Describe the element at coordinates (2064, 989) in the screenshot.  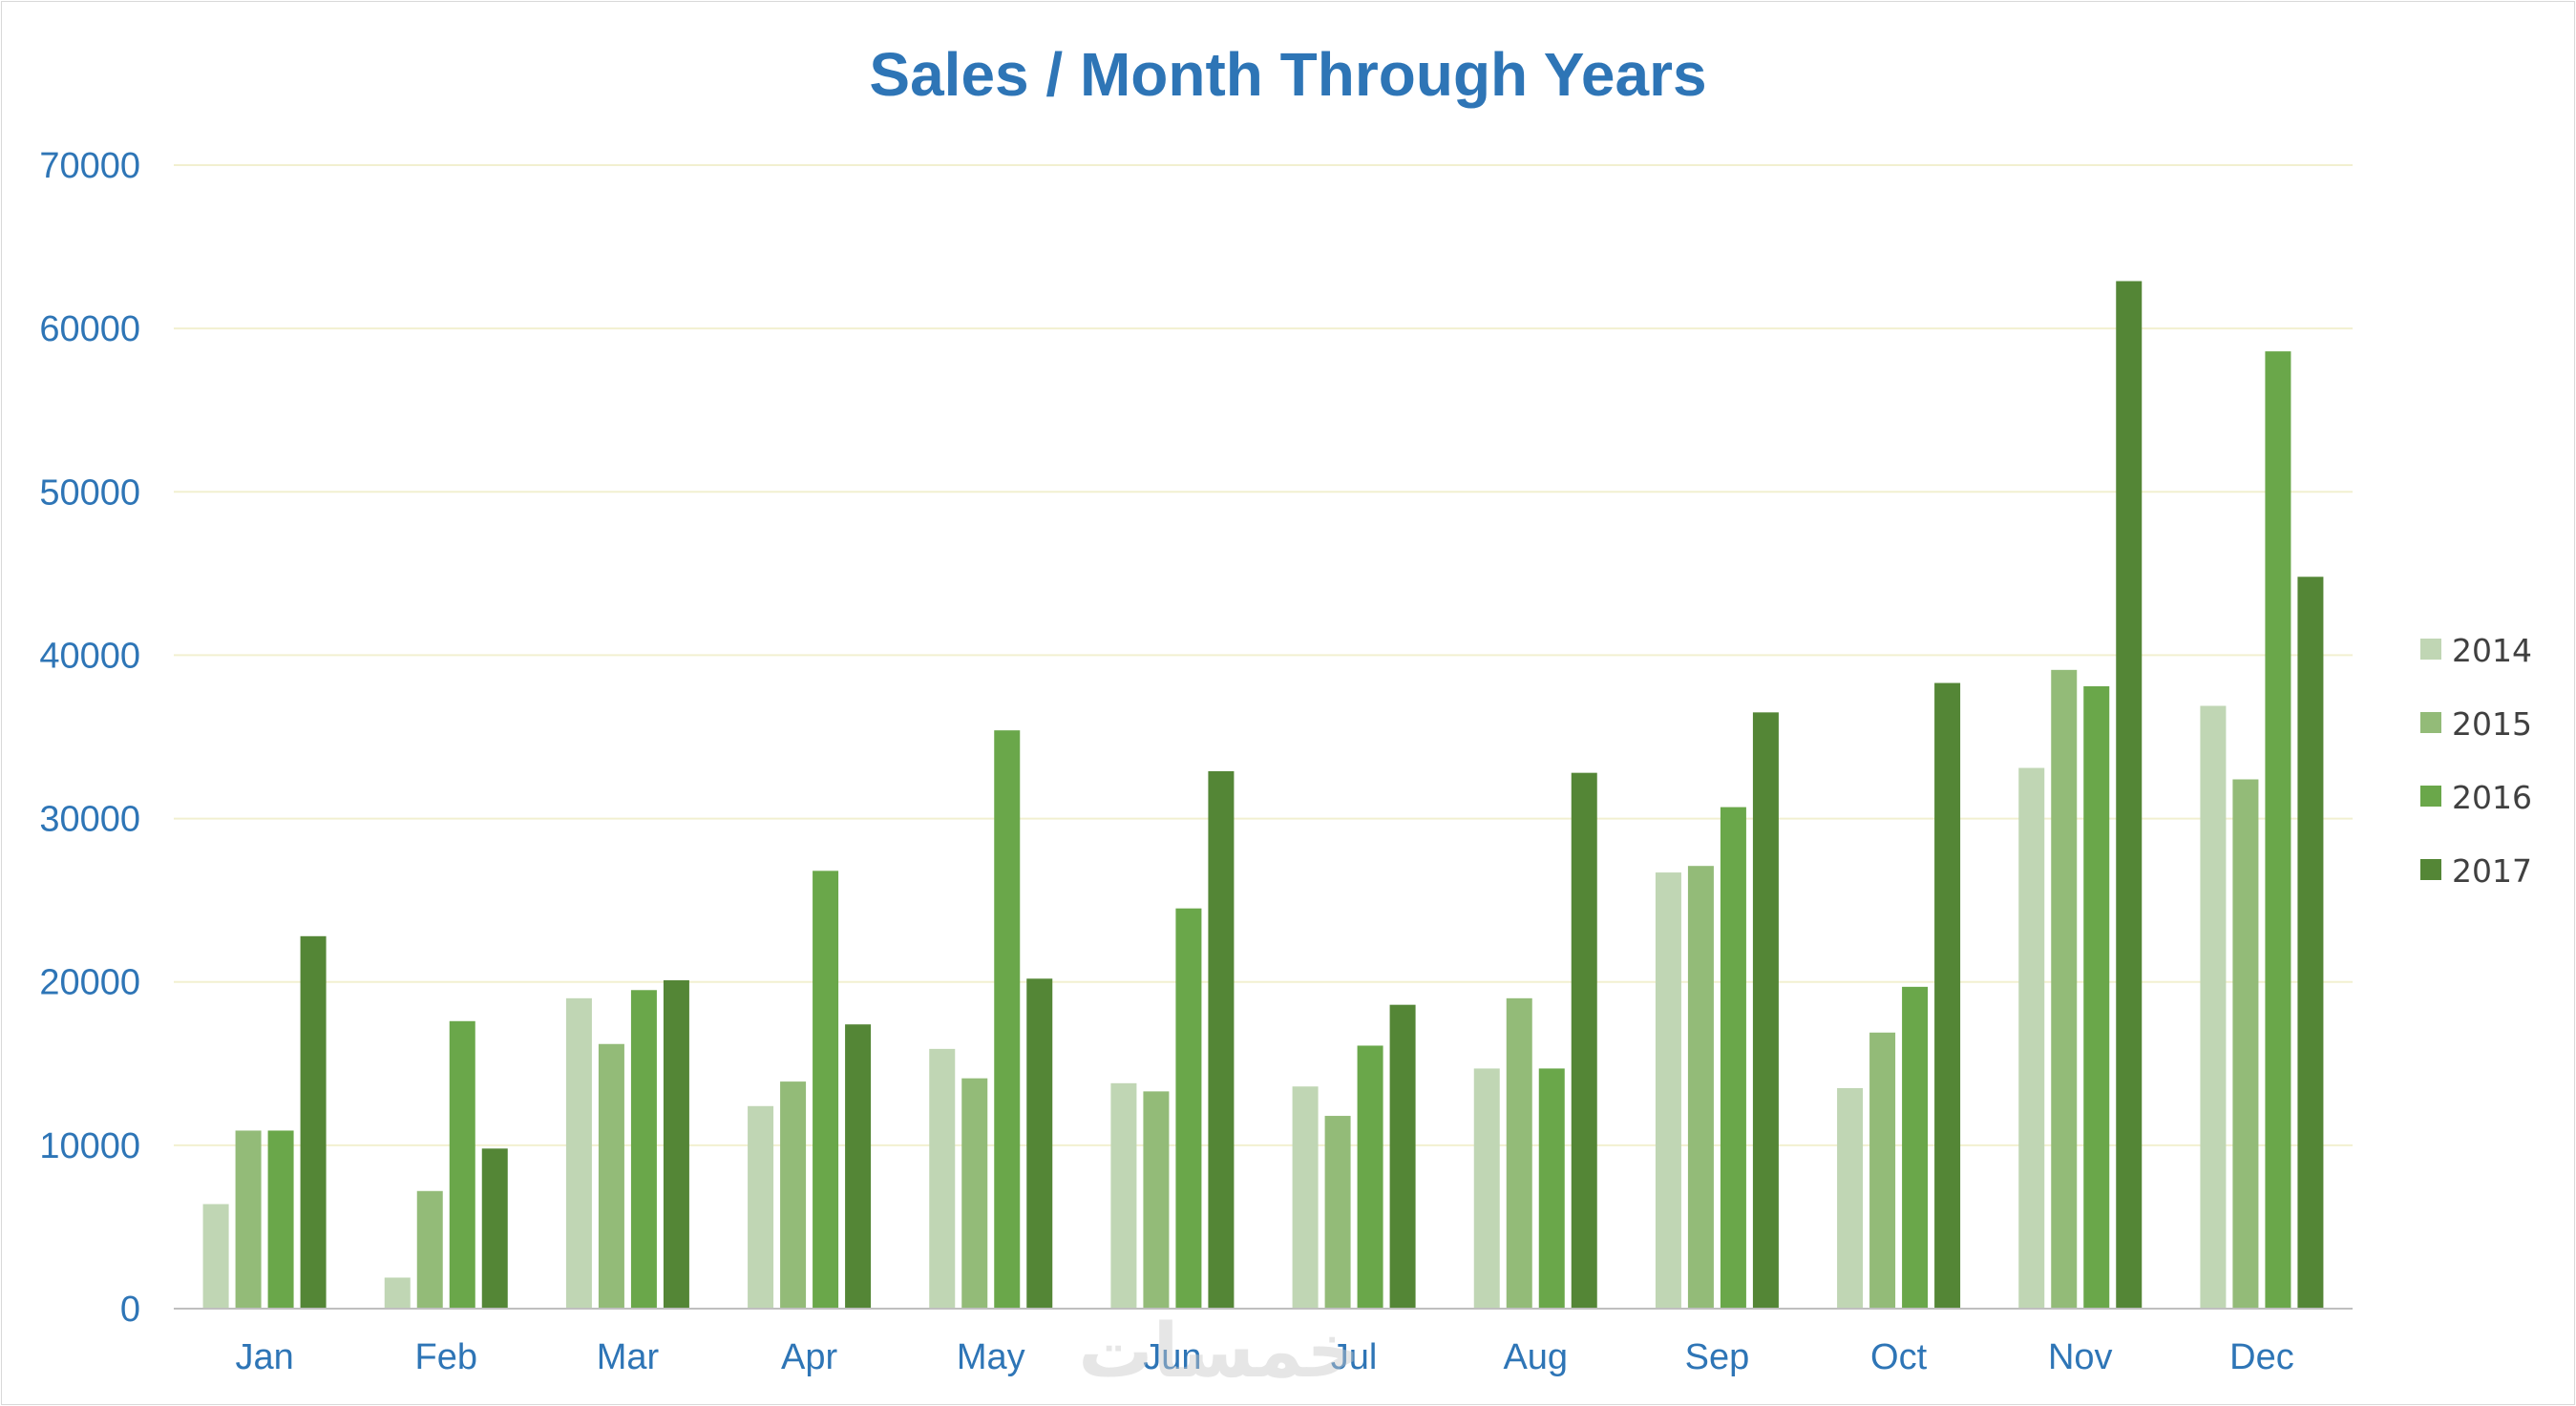
I see `bar-nov-2015` at that location.